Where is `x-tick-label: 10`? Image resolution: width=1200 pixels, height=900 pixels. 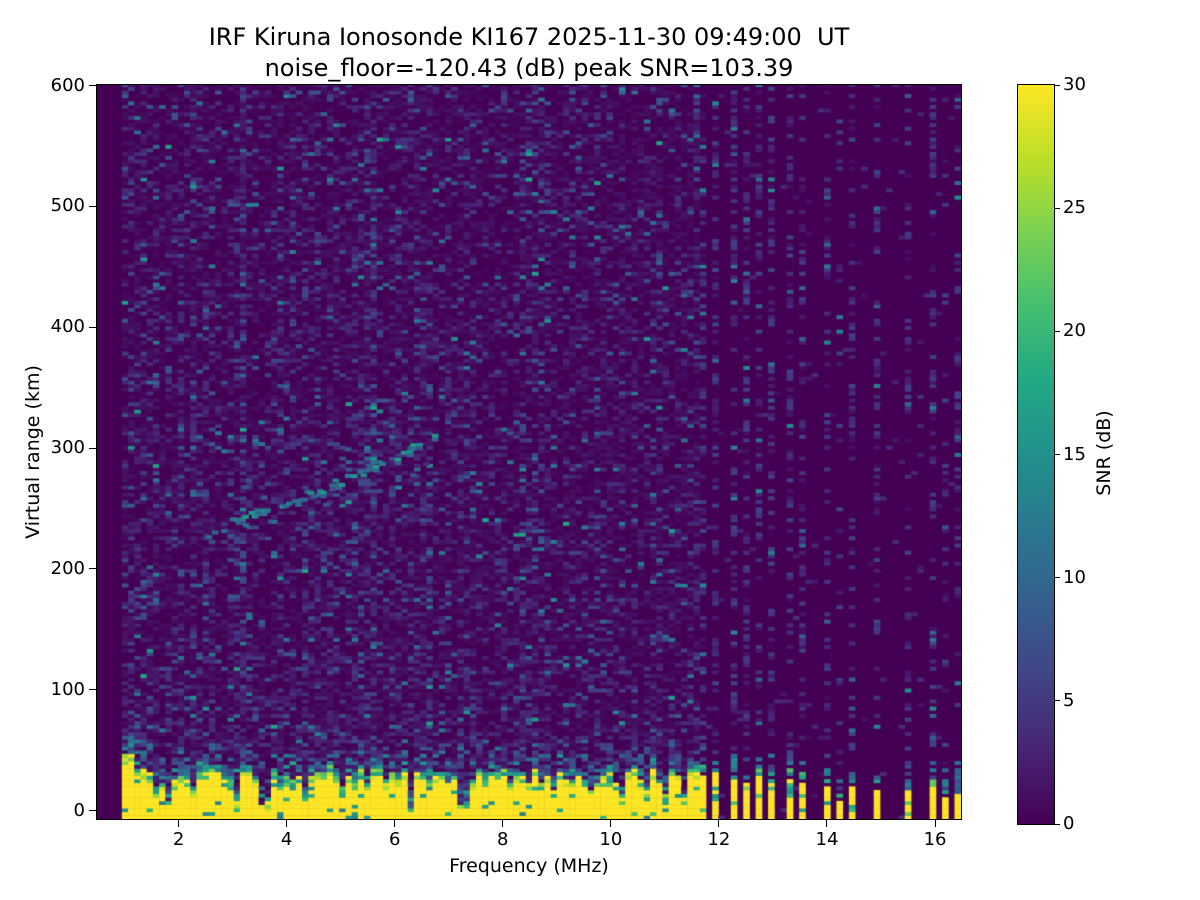 x-tick-label: 10 is located at coordinates (611, 839).